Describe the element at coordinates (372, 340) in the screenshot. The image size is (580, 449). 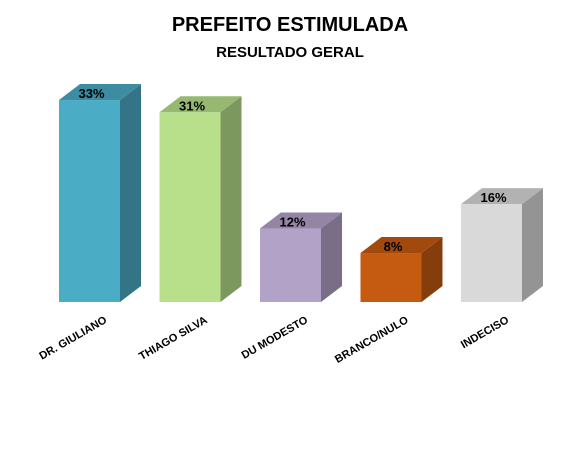
I see `x-tick-label: BRANCO/NULO` at that location.